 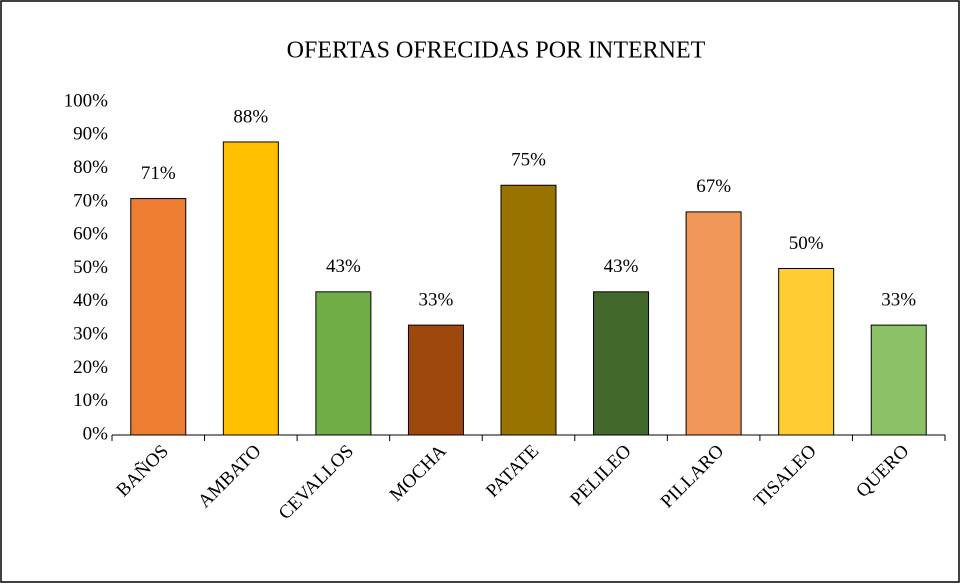 What do you see at coordinates (96, 433) in the screenshot?
I see `y-tick-label: 0%` at bounding box center [96, 433].